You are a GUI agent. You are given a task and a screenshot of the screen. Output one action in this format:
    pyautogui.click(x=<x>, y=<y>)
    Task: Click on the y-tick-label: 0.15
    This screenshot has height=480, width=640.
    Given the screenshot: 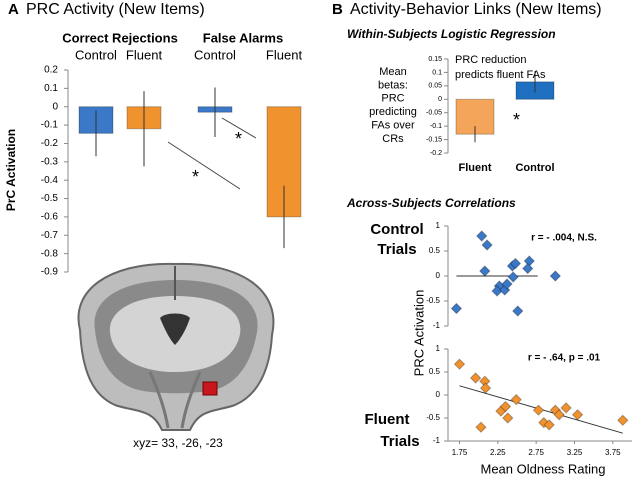 What is the action you would take?
    pyautogui.click(x=435, y=59)
    